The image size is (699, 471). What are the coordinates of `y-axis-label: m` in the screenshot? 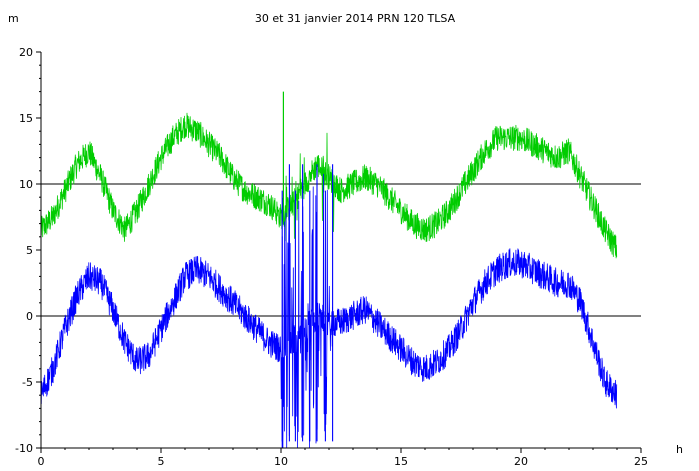 It's located at (13, 18).